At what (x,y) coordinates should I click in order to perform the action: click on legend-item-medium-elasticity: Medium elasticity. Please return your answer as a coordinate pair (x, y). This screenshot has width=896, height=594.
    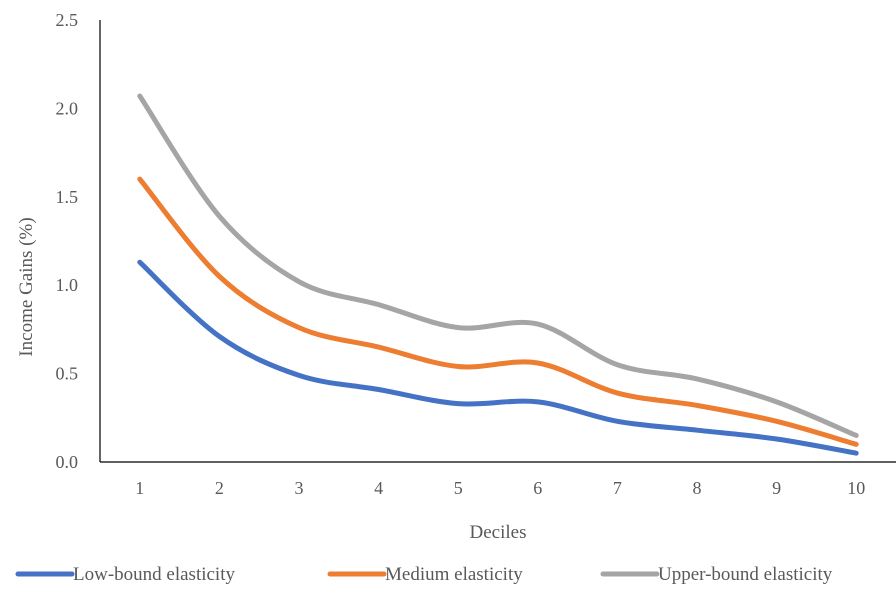
    Looking at the image, I should click on (425, 574).